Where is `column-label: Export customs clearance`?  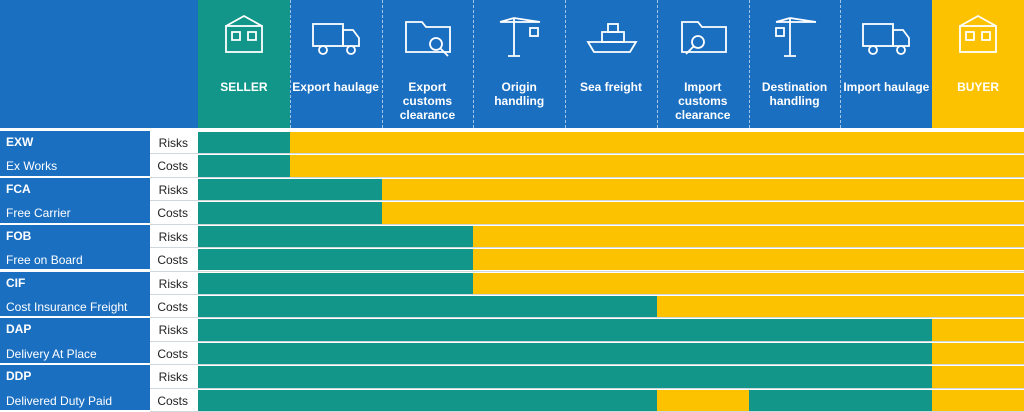
column-label: Export customs clearance is located at coordinates (427, 101).